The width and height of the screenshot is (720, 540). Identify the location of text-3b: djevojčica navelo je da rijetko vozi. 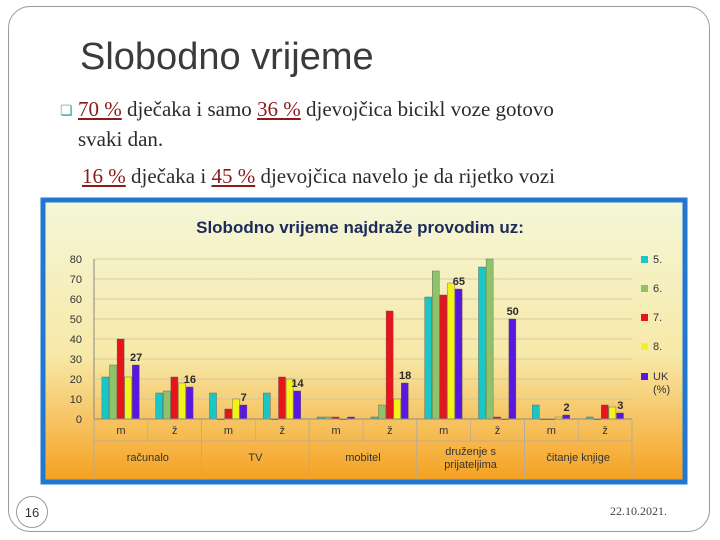
(405, 176).